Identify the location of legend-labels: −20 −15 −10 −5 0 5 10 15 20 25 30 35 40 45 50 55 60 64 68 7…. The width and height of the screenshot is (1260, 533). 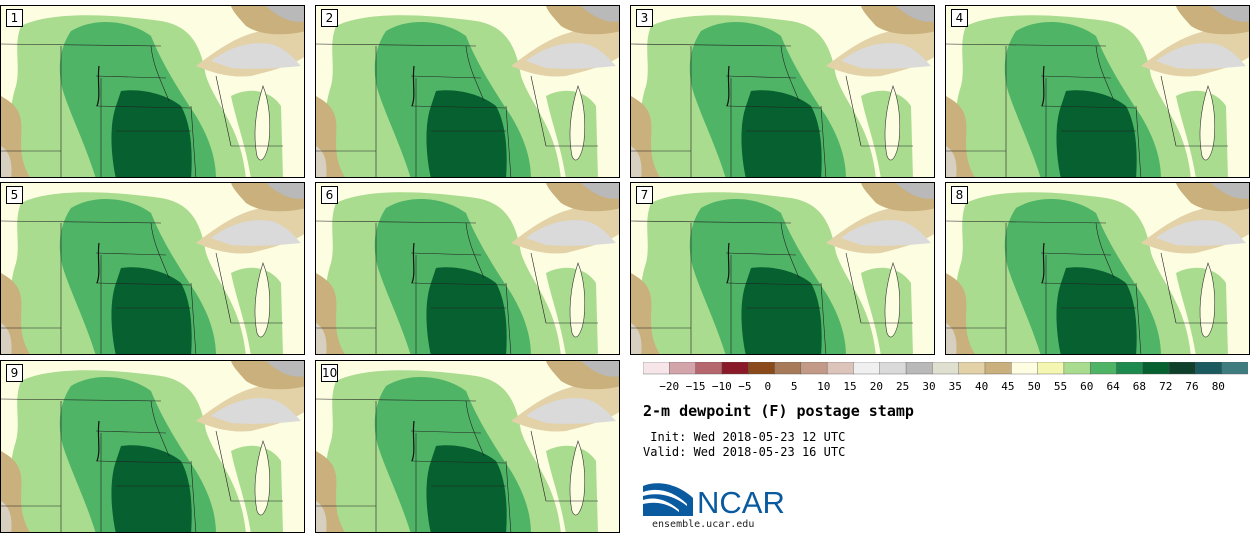
(940, 387).